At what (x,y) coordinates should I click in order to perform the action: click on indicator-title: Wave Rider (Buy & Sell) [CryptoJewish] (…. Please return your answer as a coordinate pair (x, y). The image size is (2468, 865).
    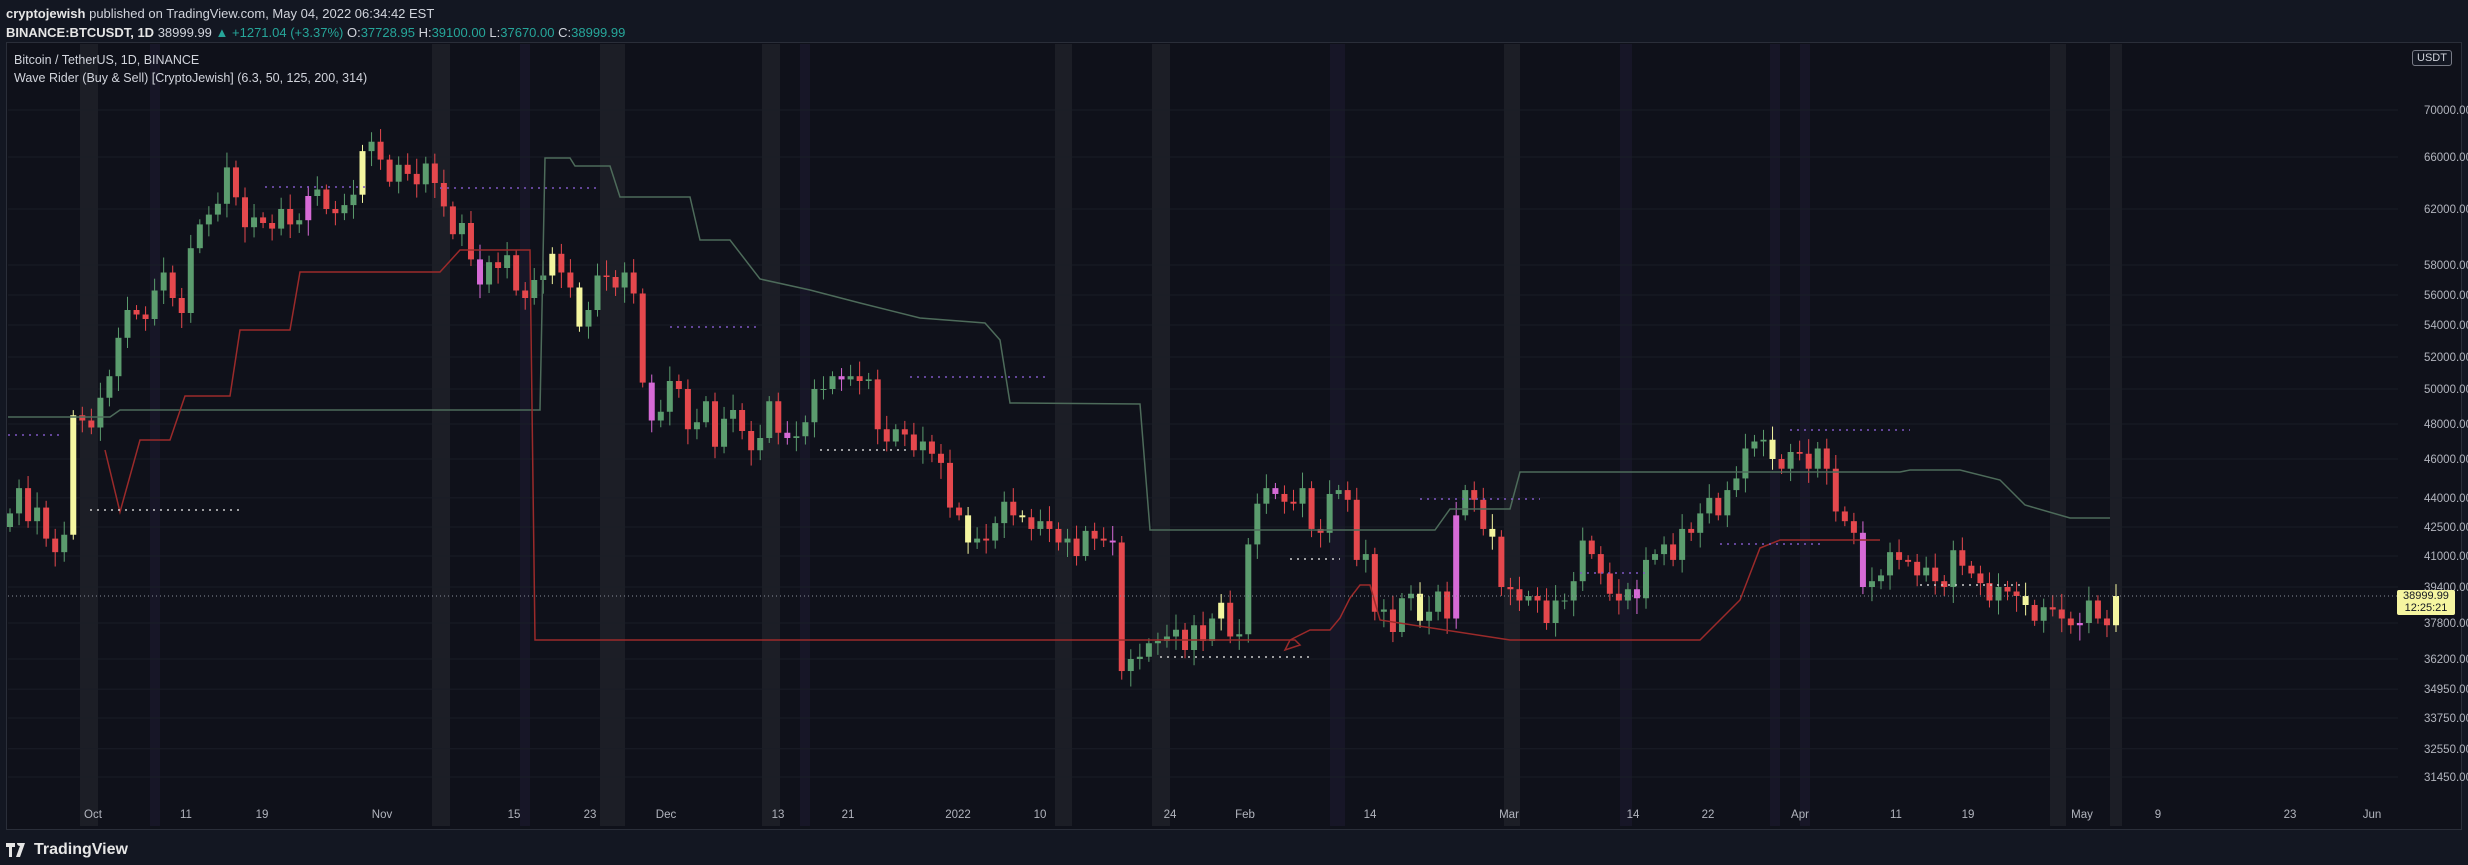
    Looking at the image, I should click on (191, 78).